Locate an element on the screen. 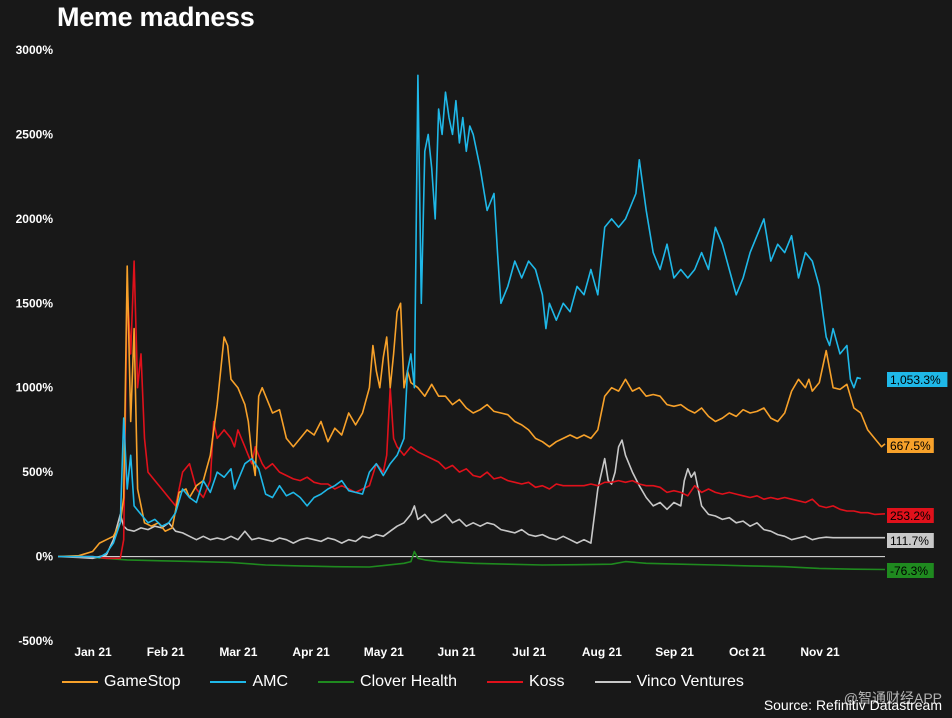  y-tick-label: 3000% is located at coordinates (35, 50).